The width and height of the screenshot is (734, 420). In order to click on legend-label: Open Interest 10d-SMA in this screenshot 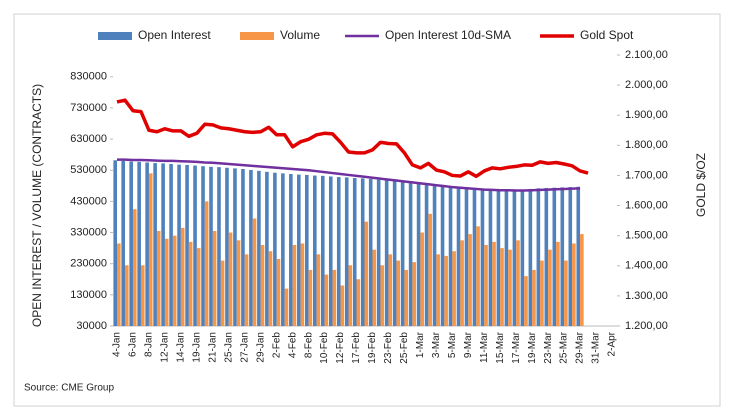, I will do `click(448, 35)`.